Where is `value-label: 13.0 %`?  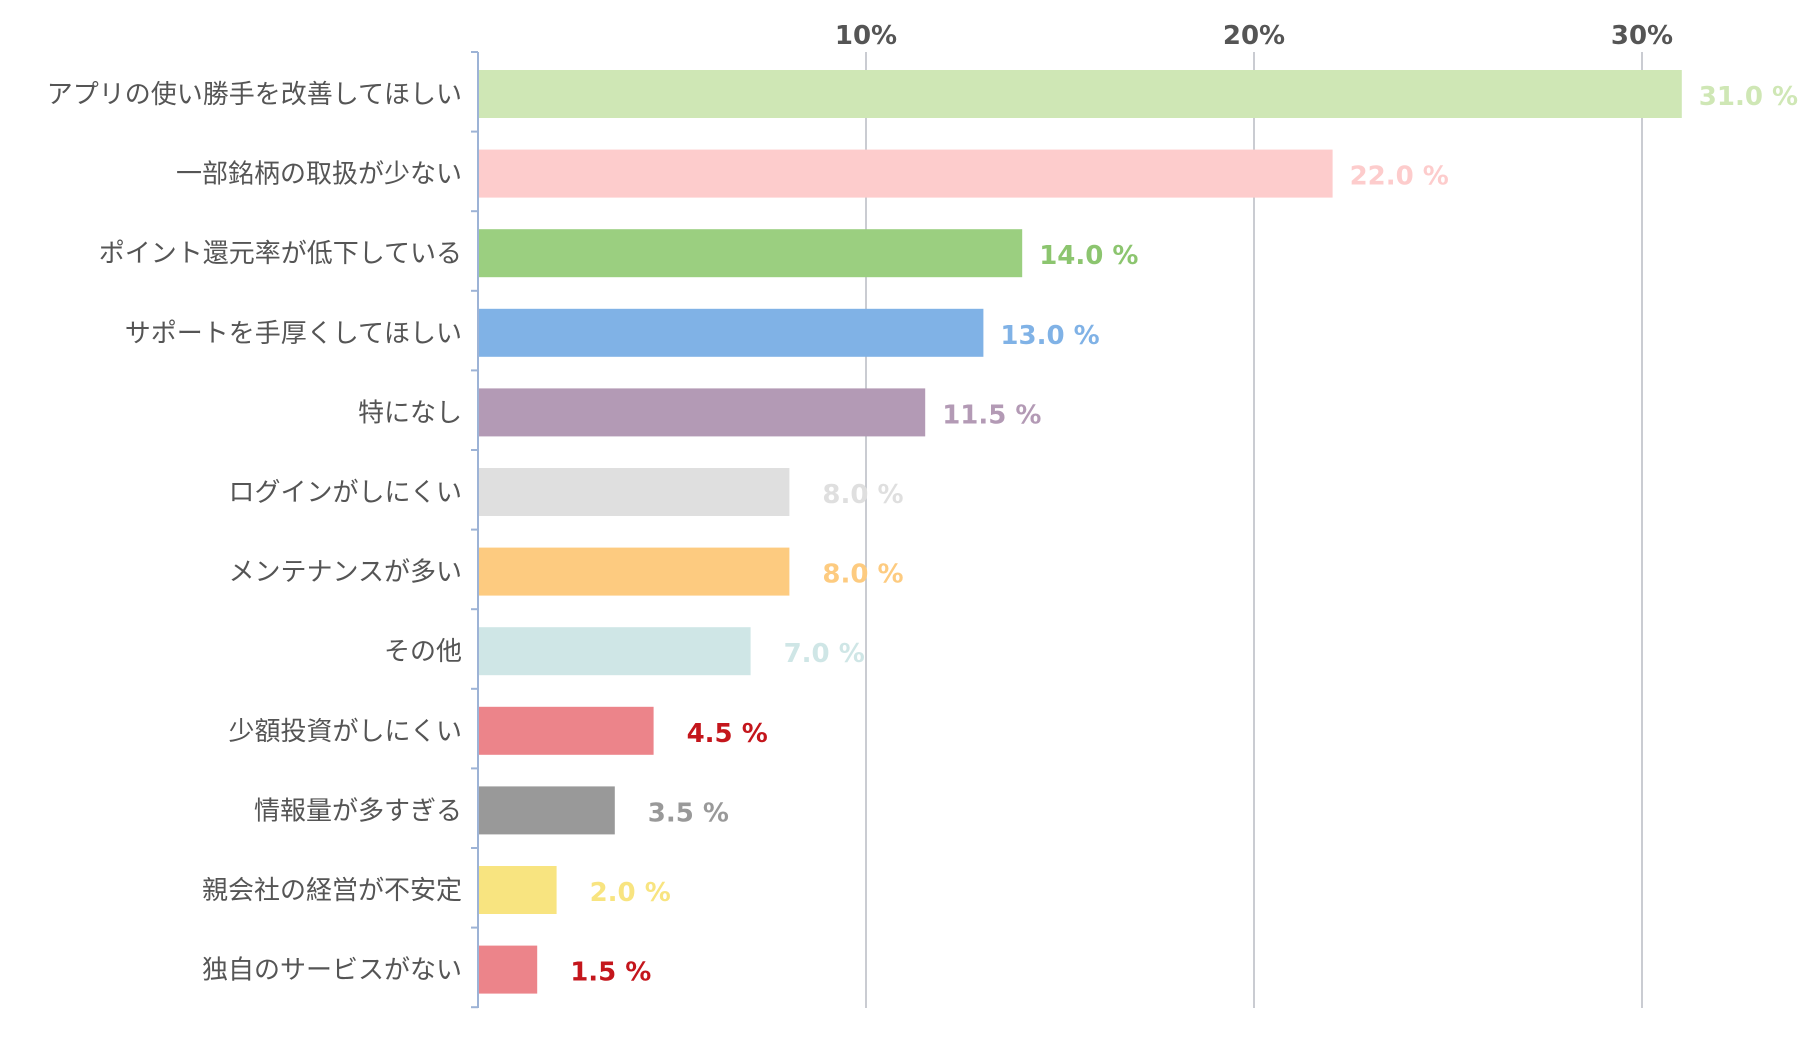
value-label: 13.0 % is located at coordinates (1049, 336).